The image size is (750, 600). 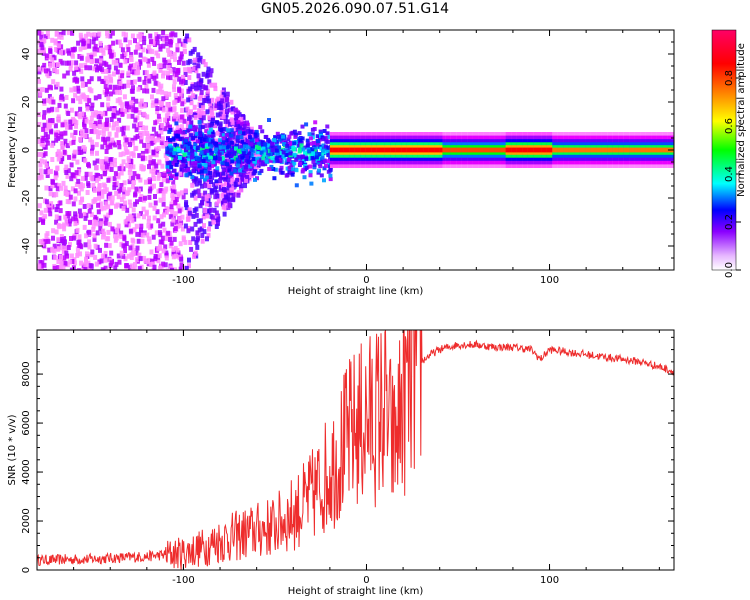 What do you see at coordinates (26, 150) in the screenshot?
I see `y-tick-label: 0` at bounding box center [26, 150].